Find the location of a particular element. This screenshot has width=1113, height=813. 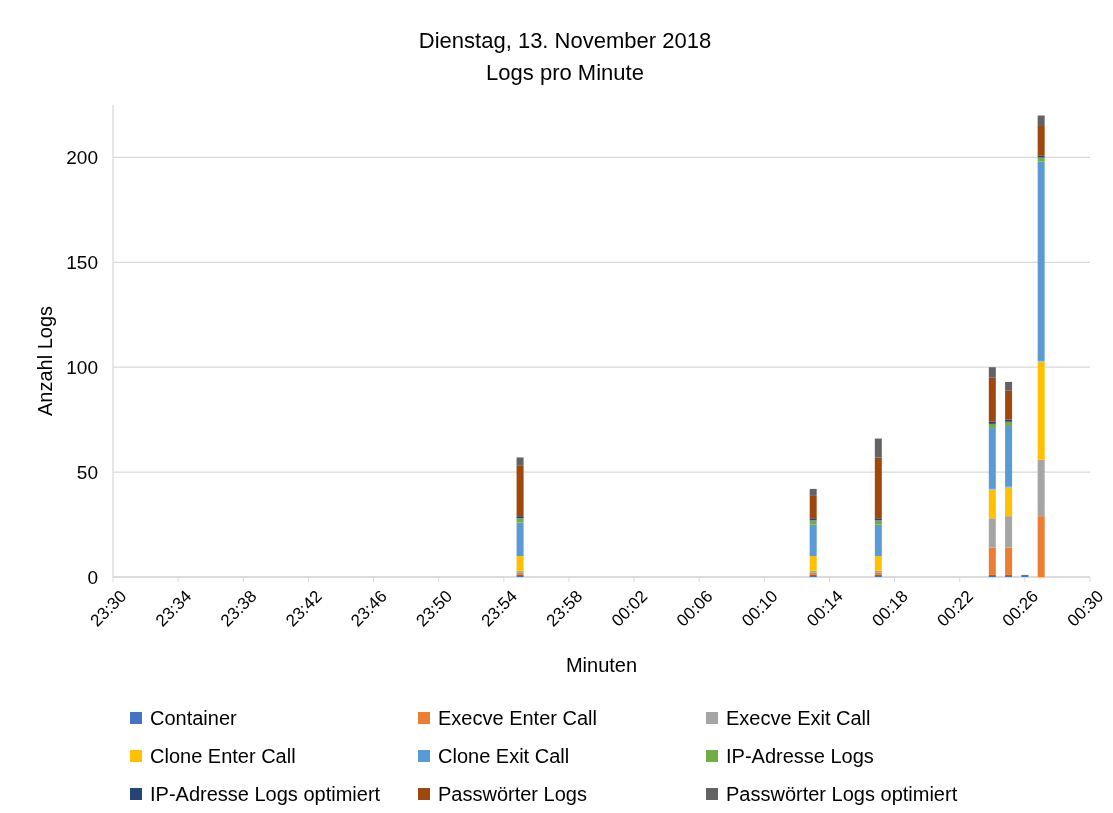

legend-label: Execve Exit Call is located at coordinates (798, 718).